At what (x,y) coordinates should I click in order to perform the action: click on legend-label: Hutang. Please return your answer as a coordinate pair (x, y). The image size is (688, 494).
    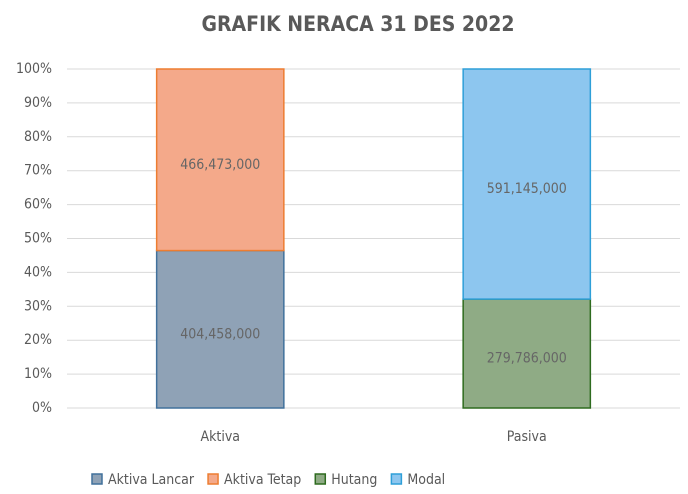
    Looking at the image, I should click on (354, 480).